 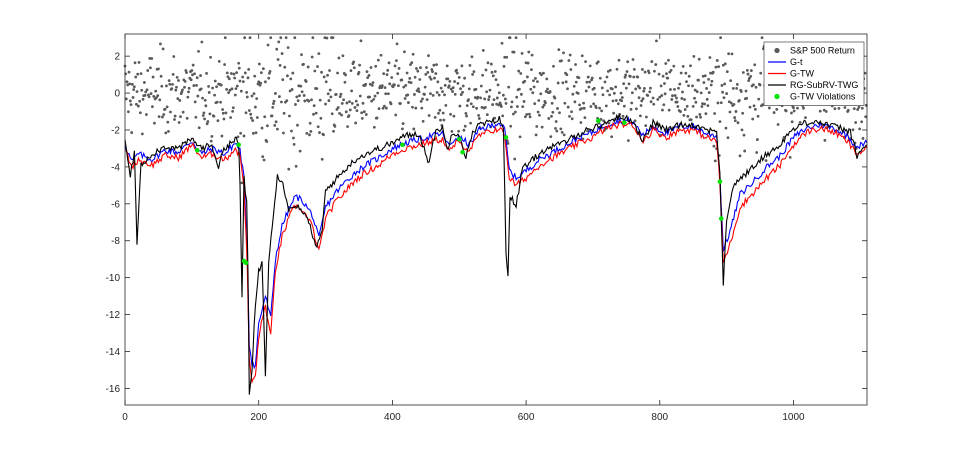 What do you see at coordinates (624, 122) in the screenshot?
I see `violation-point` at bounding box center [624, 122].